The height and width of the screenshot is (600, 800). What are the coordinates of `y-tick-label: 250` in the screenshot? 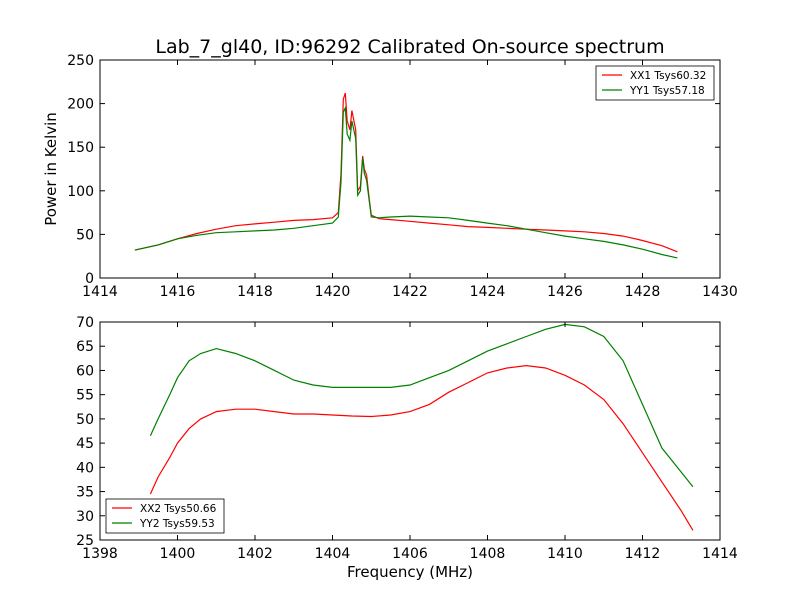 It's located at (80, 61).